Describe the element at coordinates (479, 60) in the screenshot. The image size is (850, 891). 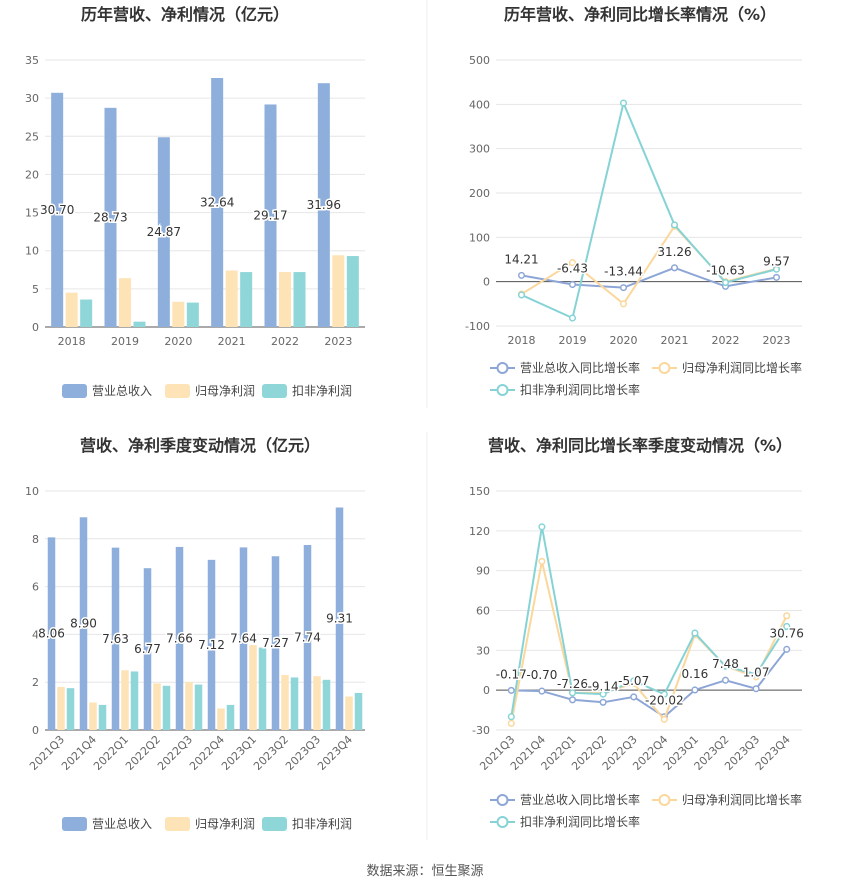
I see `y-tick-label: 500` at that location.